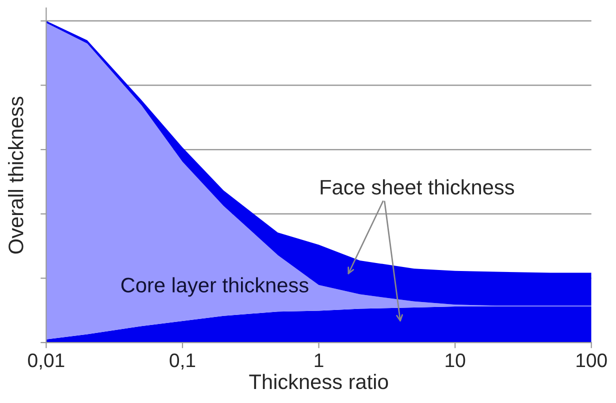 The height and width of the screenshot is (403, 616). Describe the element at coordinates (417, 187) in the screenshot. I see `annotation: Face sheet thickness` at that location.